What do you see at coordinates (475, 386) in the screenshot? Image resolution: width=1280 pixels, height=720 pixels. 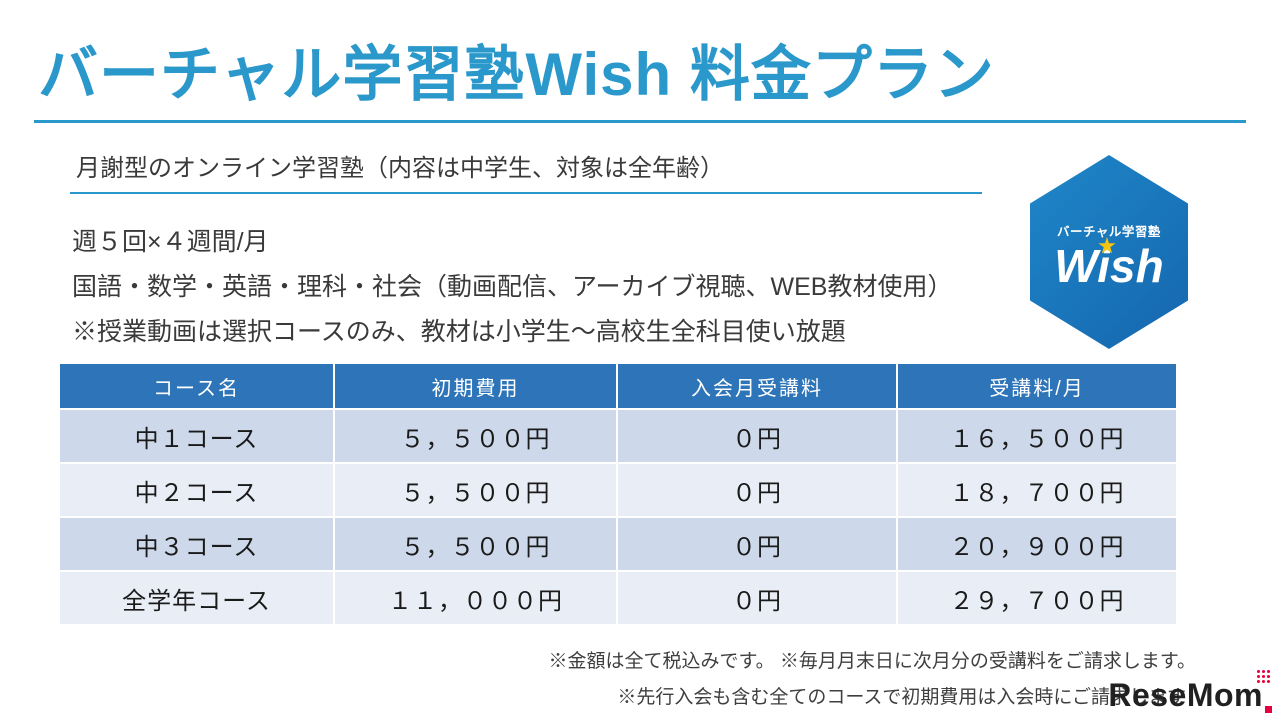 I see `table-header-initial-fee: 初期費用` at bounding box center [475, 386].